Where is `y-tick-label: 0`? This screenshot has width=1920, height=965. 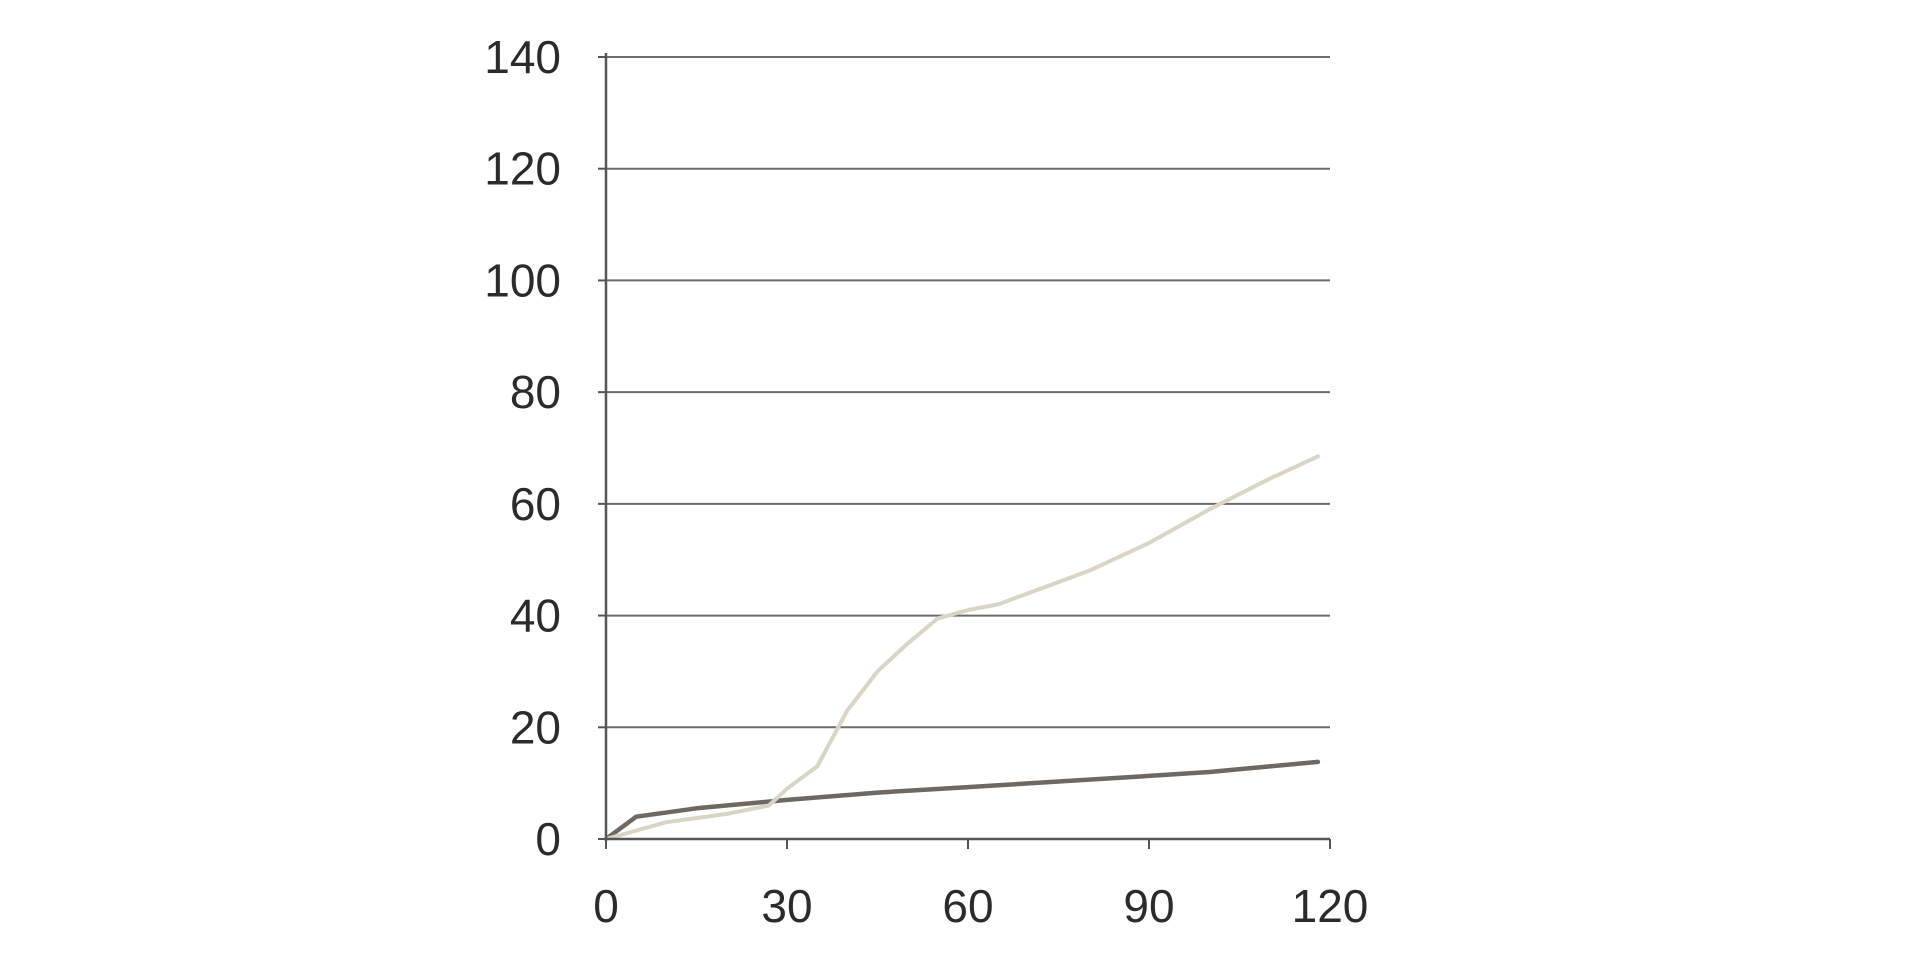 y-tick-label: 0 is located at coordinates (548, 839).